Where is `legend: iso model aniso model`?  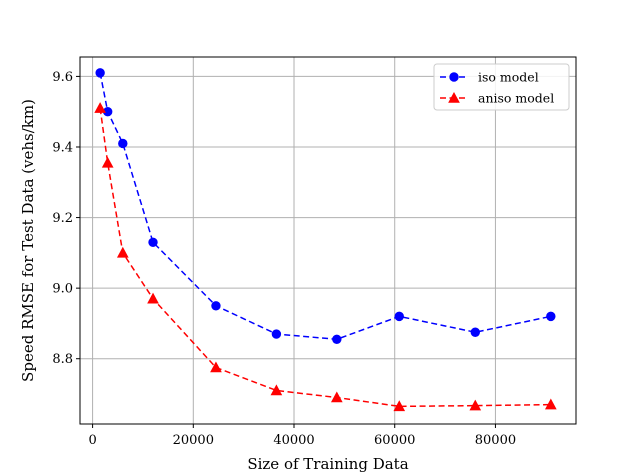 legend: iso model aniso model is located at coordinates (501, 87).